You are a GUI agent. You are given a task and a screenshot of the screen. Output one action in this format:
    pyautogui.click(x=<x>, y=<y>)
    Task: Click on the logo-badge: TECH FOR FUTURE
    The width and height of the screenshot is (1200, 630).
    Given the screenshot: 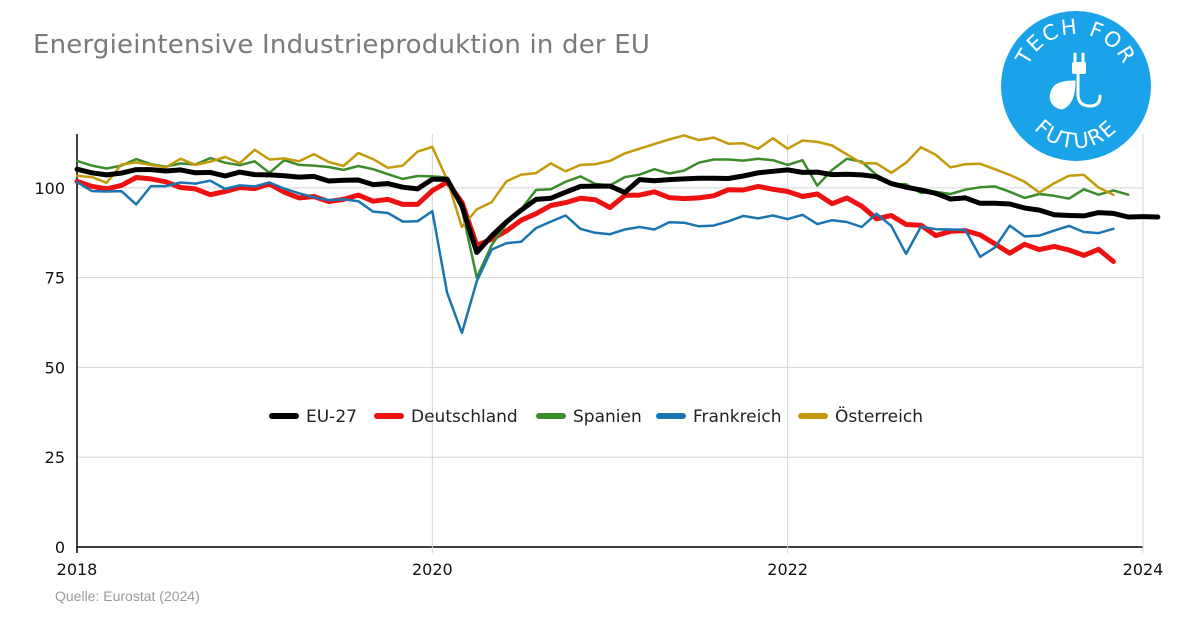 What is the action you would take?
    pyautogui.click(x=1076, y=86)
    